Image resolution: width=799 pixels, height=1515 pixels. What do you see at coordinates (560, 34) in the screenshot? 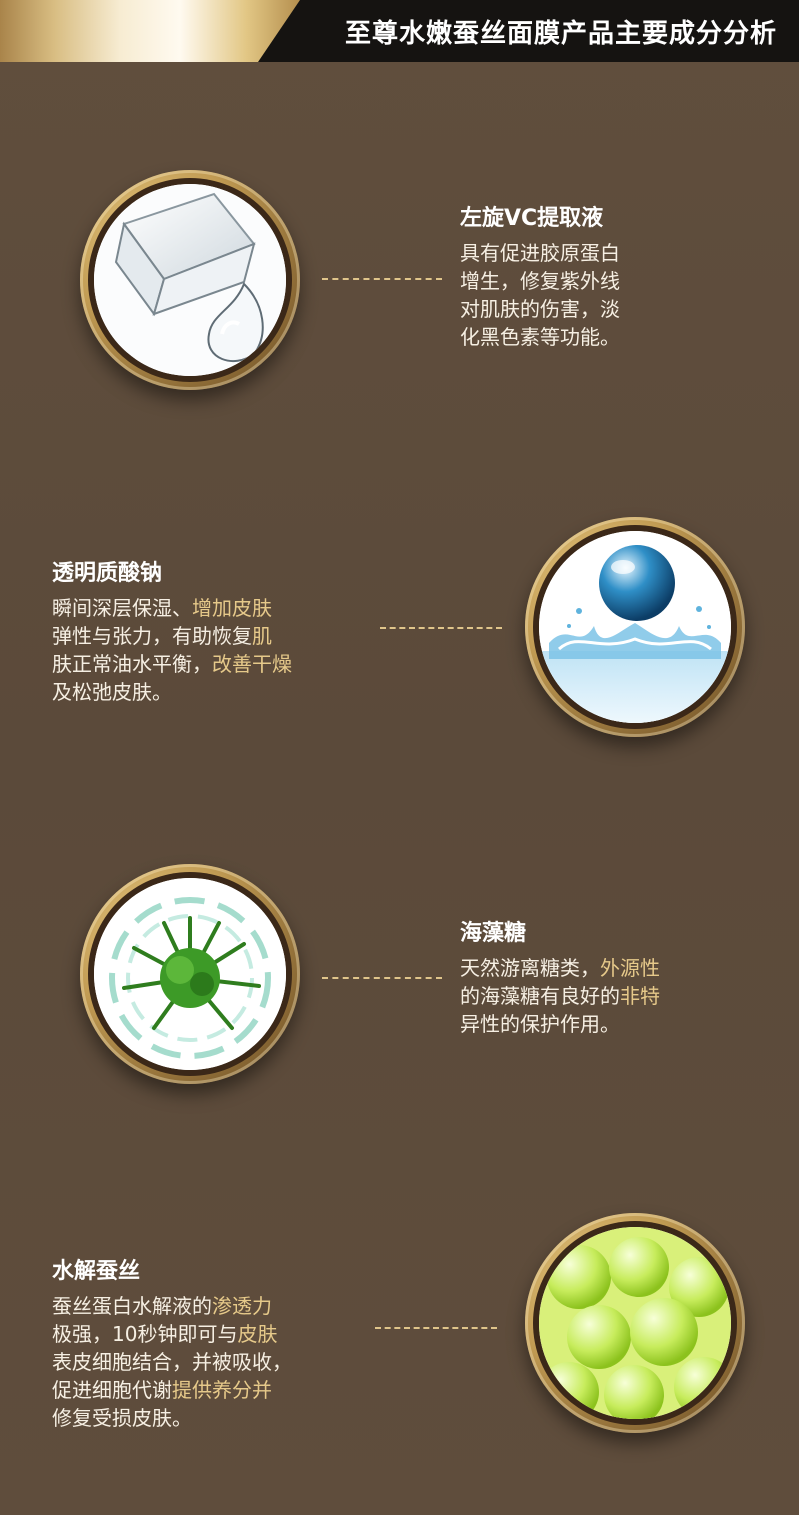
I see `page-title: 至尊水嫩蚕丝面膜产品主要成分分析` at bounding box center [560, 34].